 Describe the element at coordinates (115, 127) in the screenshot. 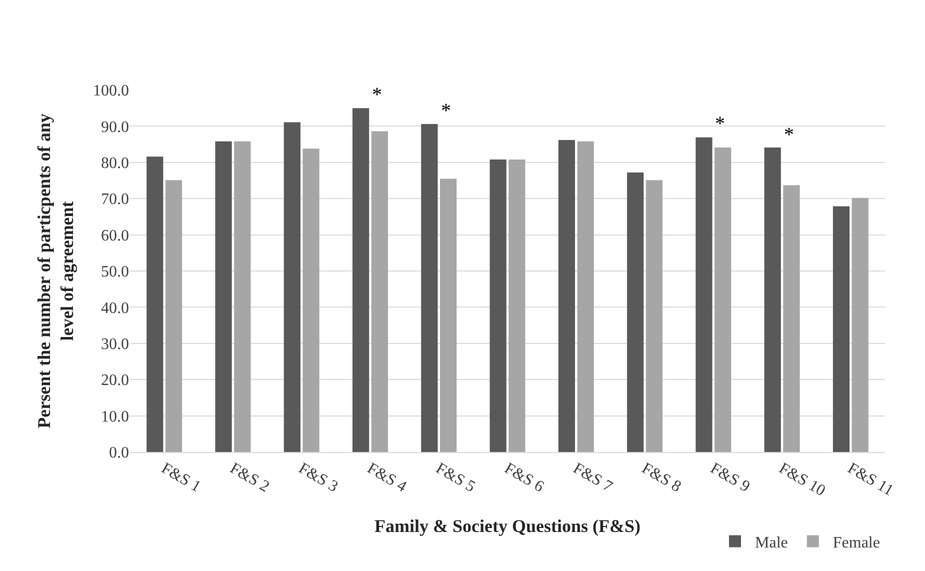

I see `y-tick-label: 90.0` at that location.